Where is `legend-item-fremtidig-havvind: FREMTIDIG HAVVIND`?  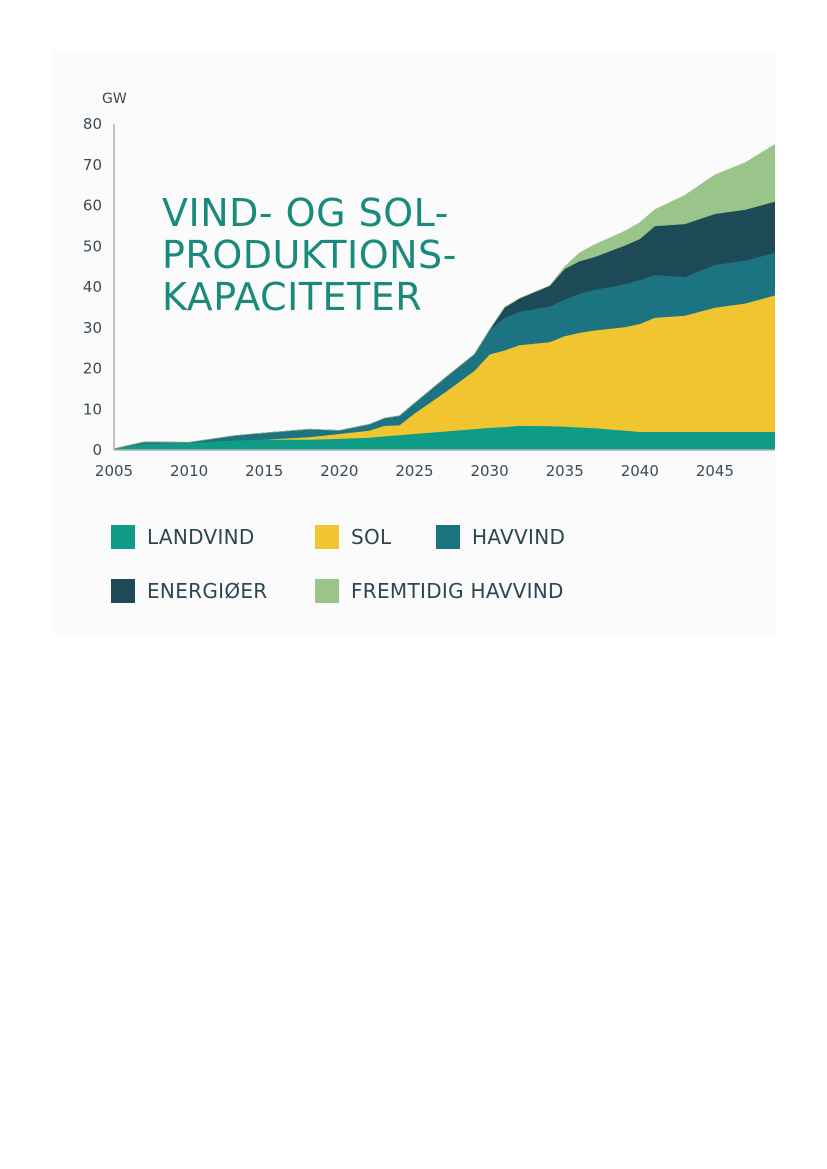
legend-item-fremtidig-havvind: FREMTIDIG HAVVIND is located at coordinates (439, 591).